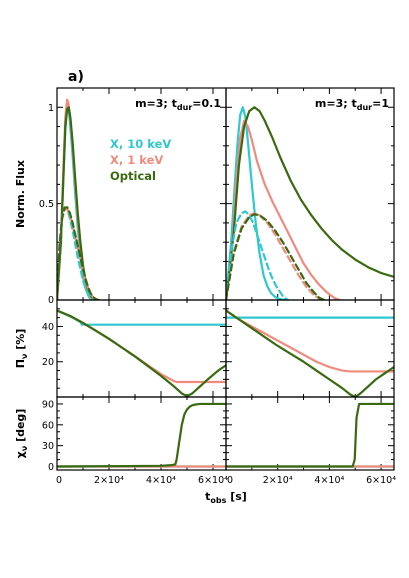  Describe the element at coordinates (258, 255) in the screenshot. I see `series-x-10-kev-dashed` at that location.